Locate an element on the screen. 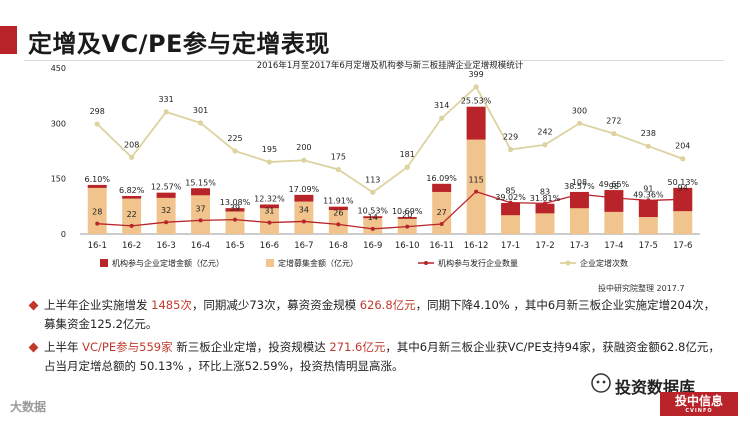 This screenshot has height=422, width=750. times-data-label: 229 is located at coordinates (510, 137).